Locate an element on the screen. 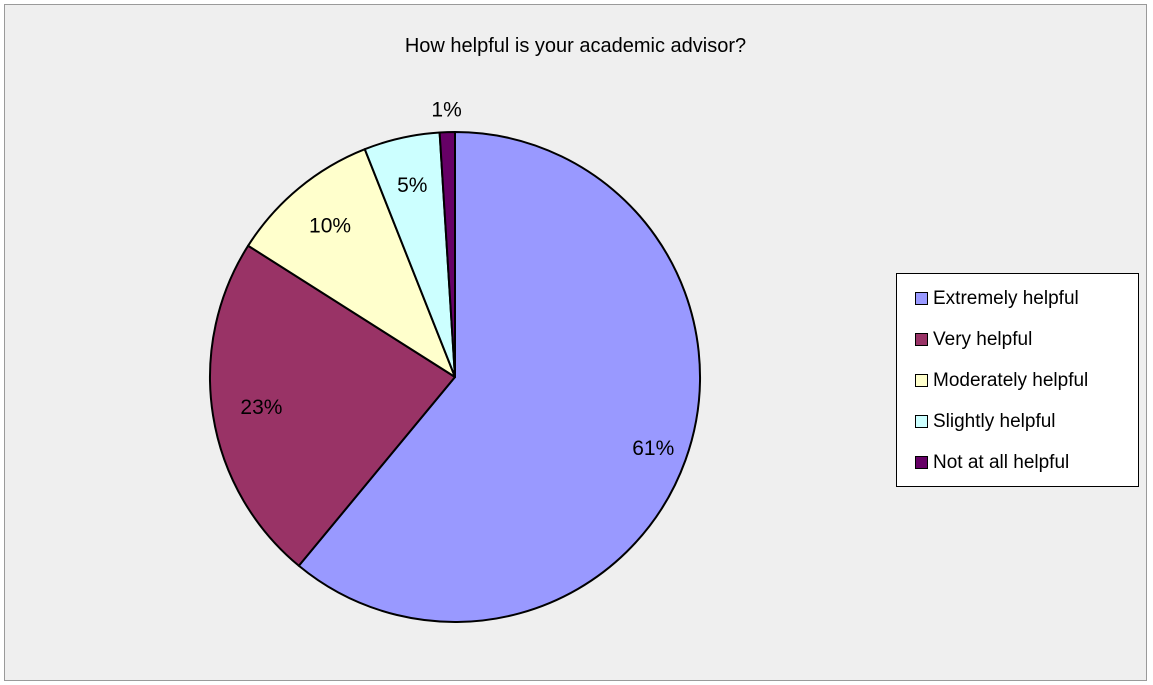  slice-label-very-helpful: 23% is located at coordinates (261, 407).